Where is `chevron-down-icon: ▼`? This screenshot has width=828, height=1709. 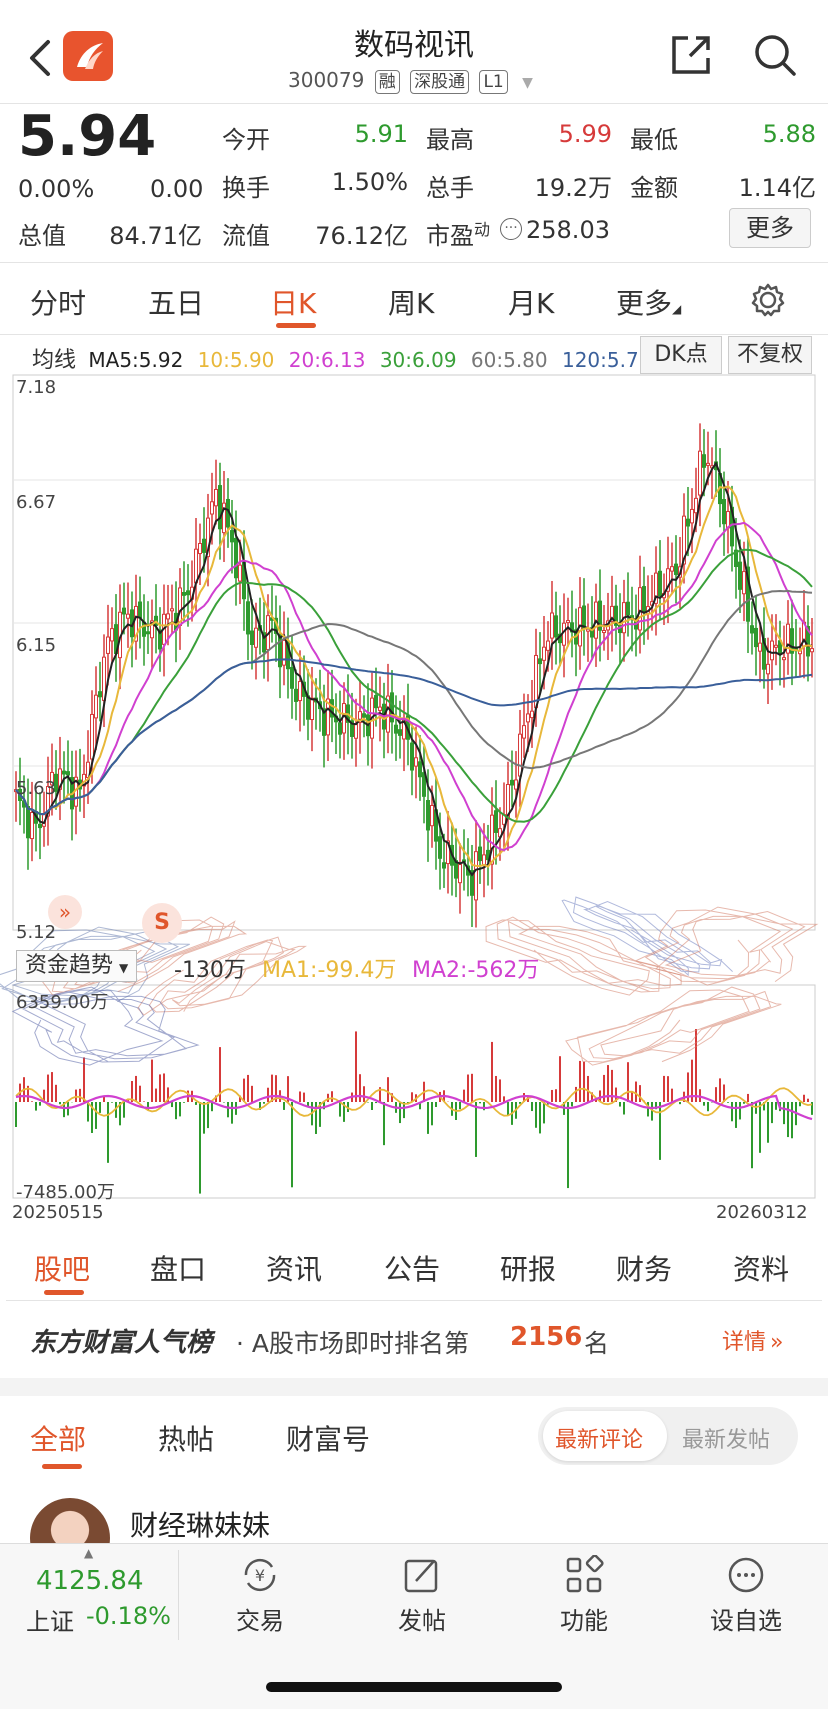 chevron-down-icon: ▼ is located at coordinates (527, 83).